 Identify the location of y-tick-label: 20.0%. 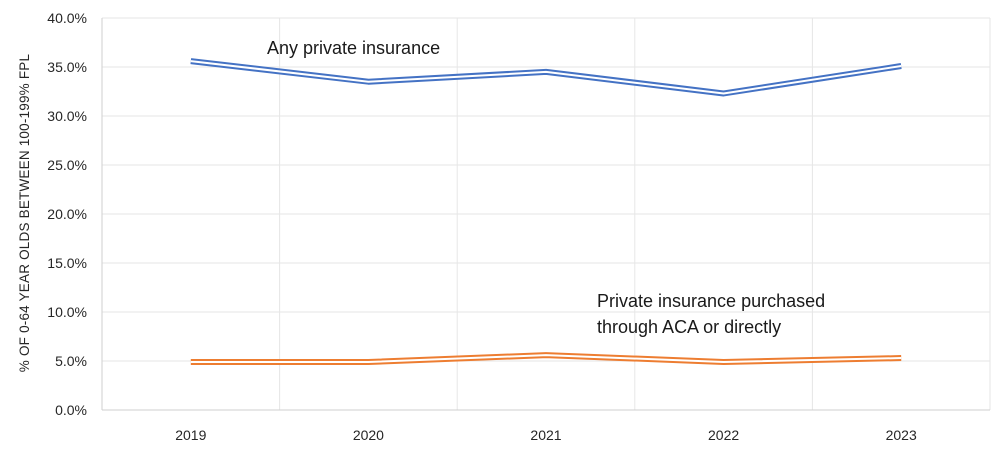
(67, 214).